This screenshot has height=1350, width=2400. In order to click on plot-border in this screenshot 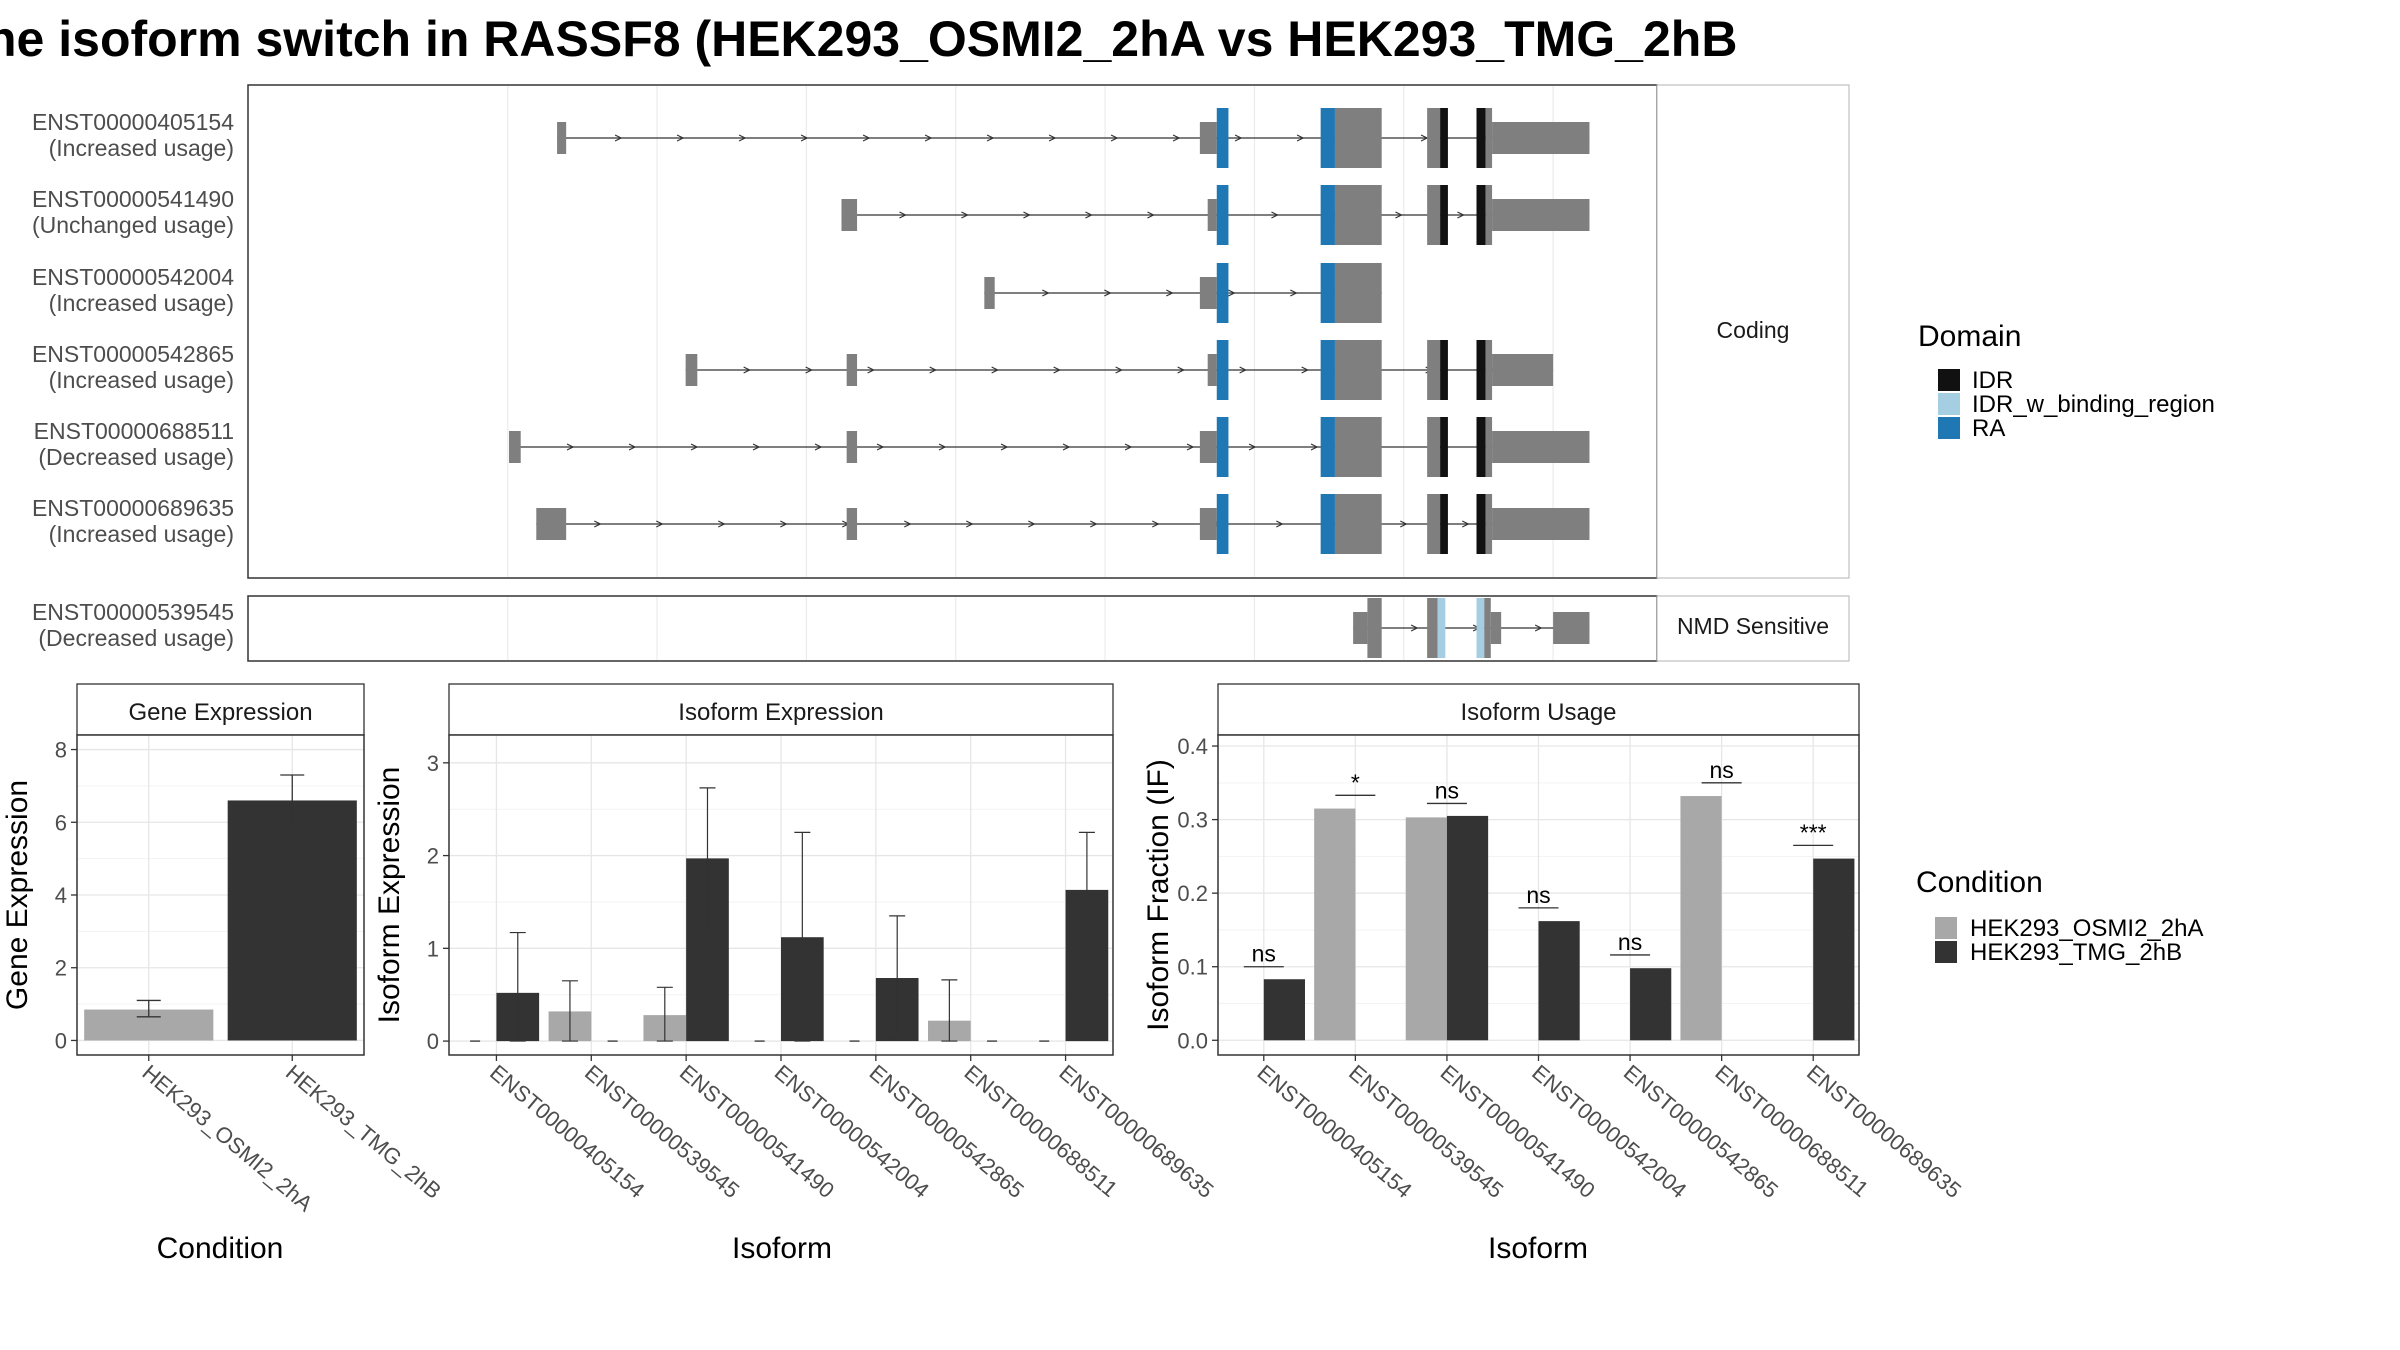, I will do `click(220, 895)`.